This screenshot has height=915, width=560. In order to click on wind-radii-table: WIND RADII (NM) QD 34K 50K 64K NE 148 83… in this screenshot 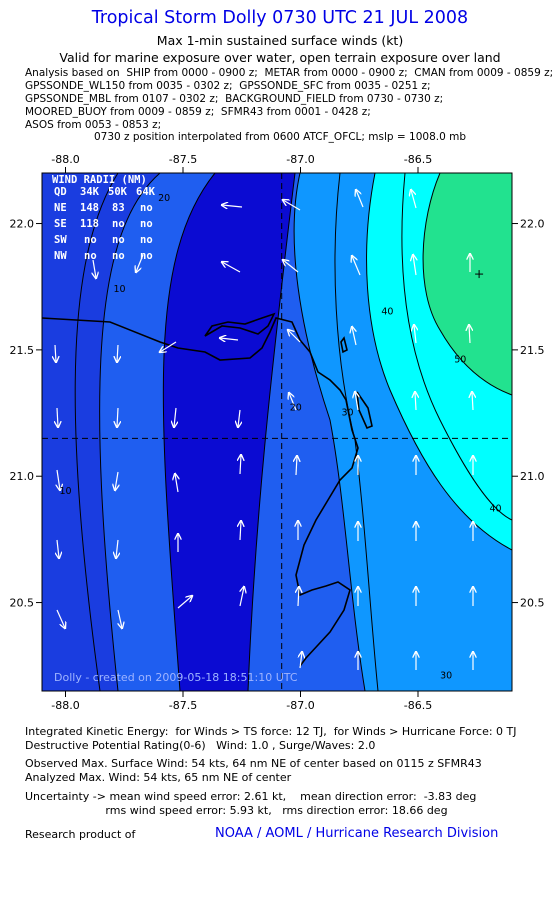, I will do `click(104, 218)`.